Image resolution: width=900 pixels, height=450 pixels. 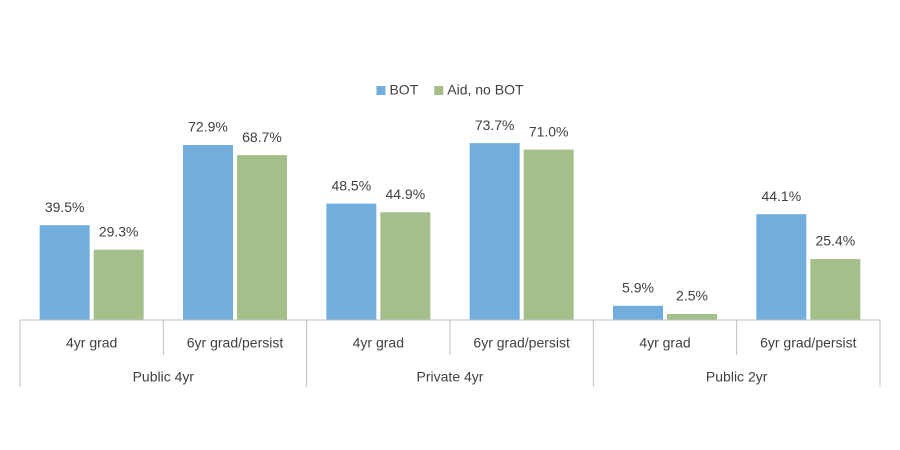 I want to click on group-label: Private 4yr, so click(x=450, y=377).